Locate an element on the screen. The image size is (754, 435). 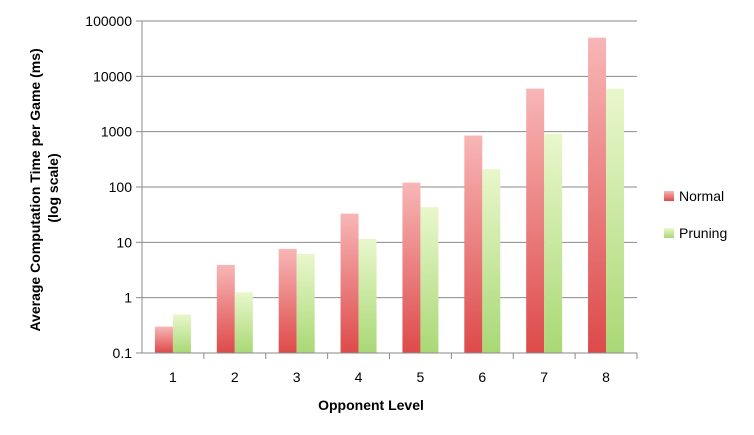
x-tick-label: 2 is located at coordinates (235, 377).